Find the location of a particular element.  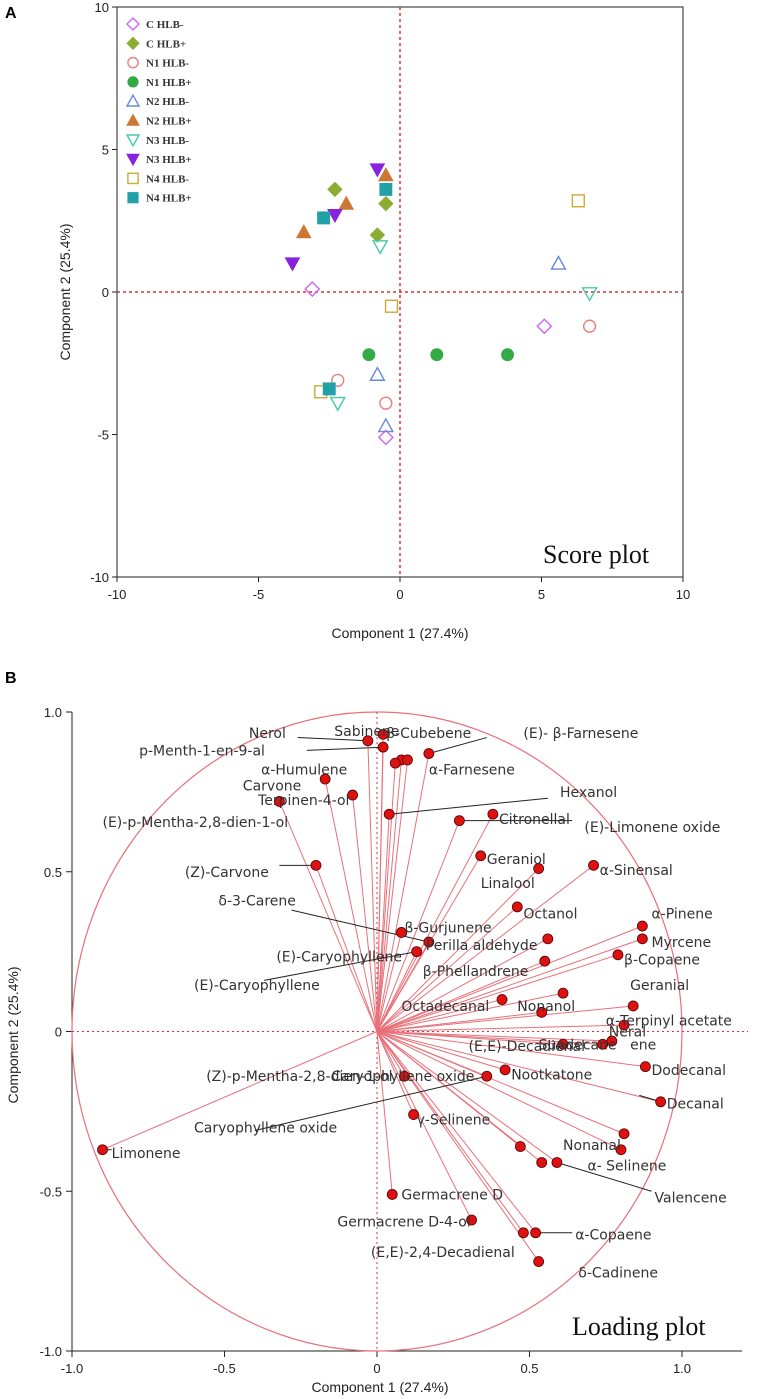

loading-point-caryophyllene-oxide is located at coordinates (487, 1076).